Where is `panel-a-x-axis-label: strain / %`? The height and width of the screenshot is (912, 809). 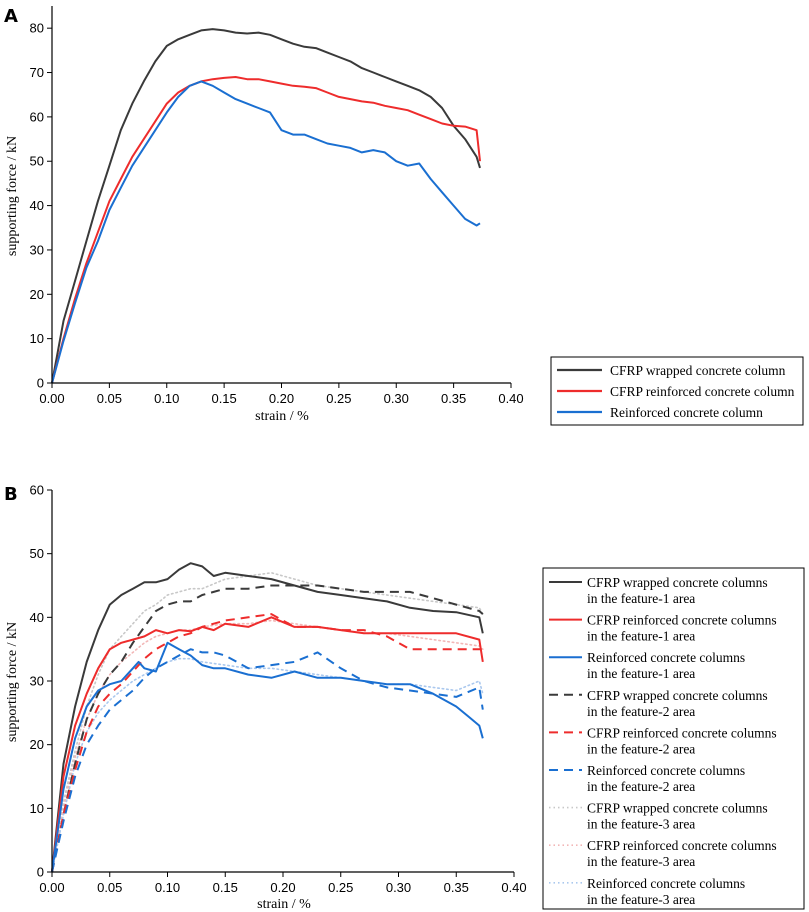 panel-a-x-axis-label: strain / % is located at coordinates (282, 416).